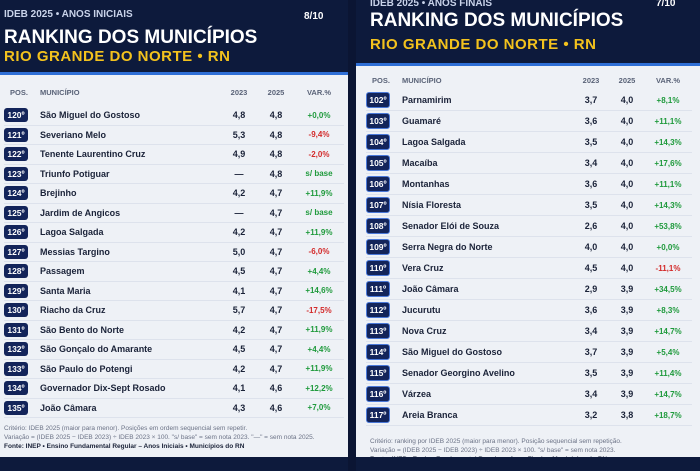 The height and width of the screenshot is (471, 700). What do you see at coordinates (378, 184) in the screenshot?
I see `position-badge: 106º` at bounding box center [378, 184].